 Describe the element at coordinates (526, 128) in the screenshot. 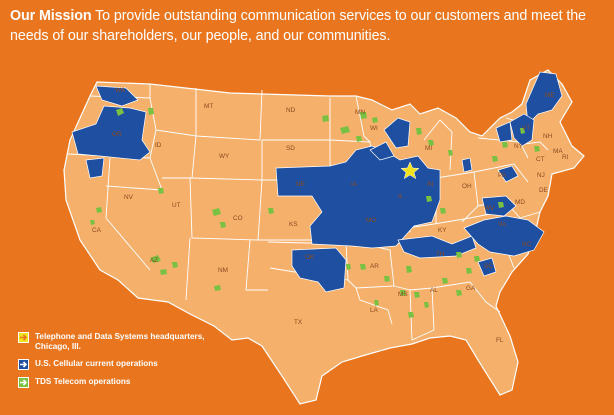

I see `state-label: VT` at that location.